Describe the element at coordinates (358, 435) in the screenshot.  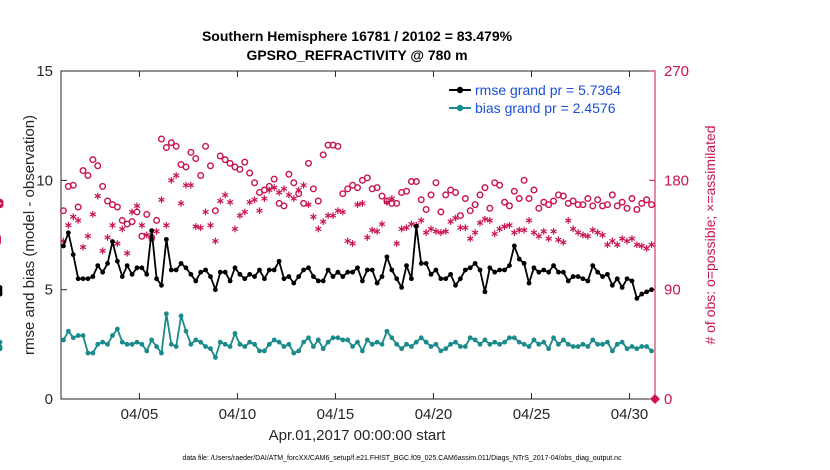
I see `x-axis-label: Apr.01,2017 00:00:00 start` at that location.